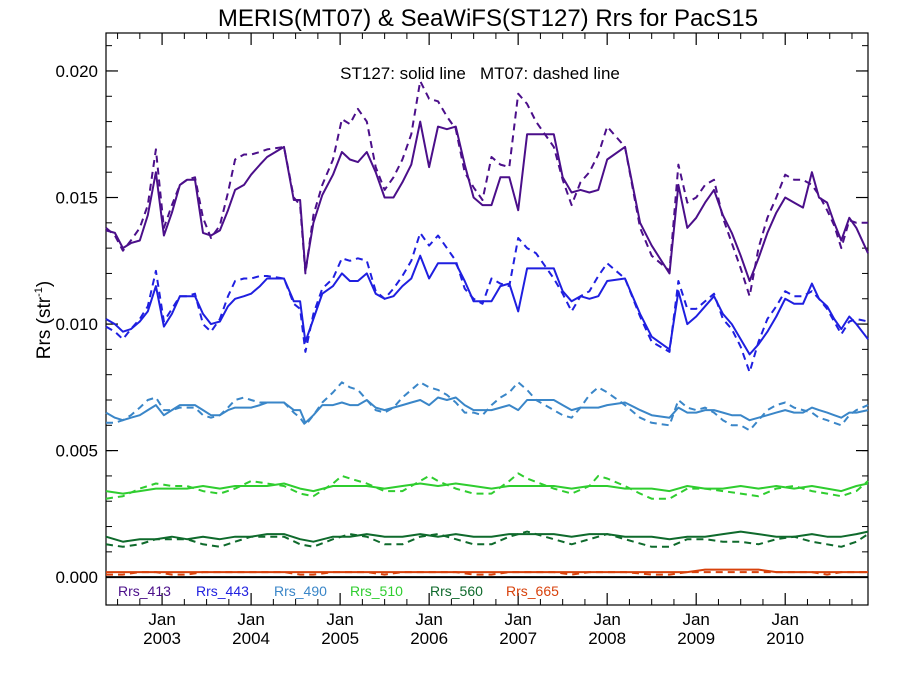 The height and width of the screenshot is (675, 900). What do you see at coordinates (44, 284) in the screenshot?
I see `y-axis-label-end: )` at bounding box center [44, 284].